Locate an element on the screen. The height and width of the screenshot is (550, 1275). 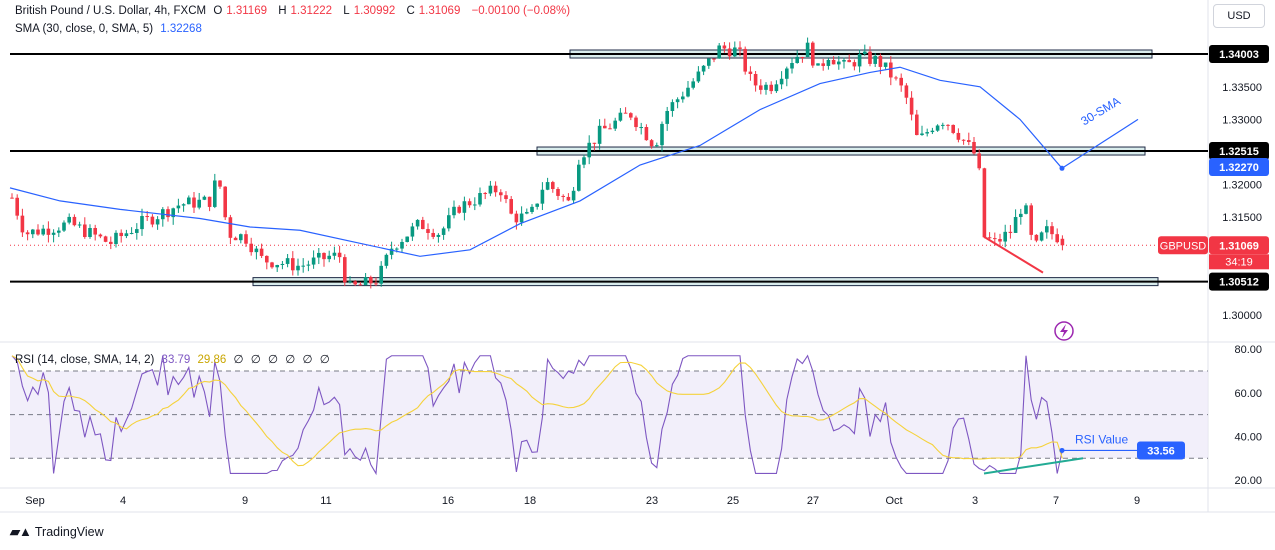
tradingview-logo: ▰▲ TradingView is located at coordinates (57, 532).